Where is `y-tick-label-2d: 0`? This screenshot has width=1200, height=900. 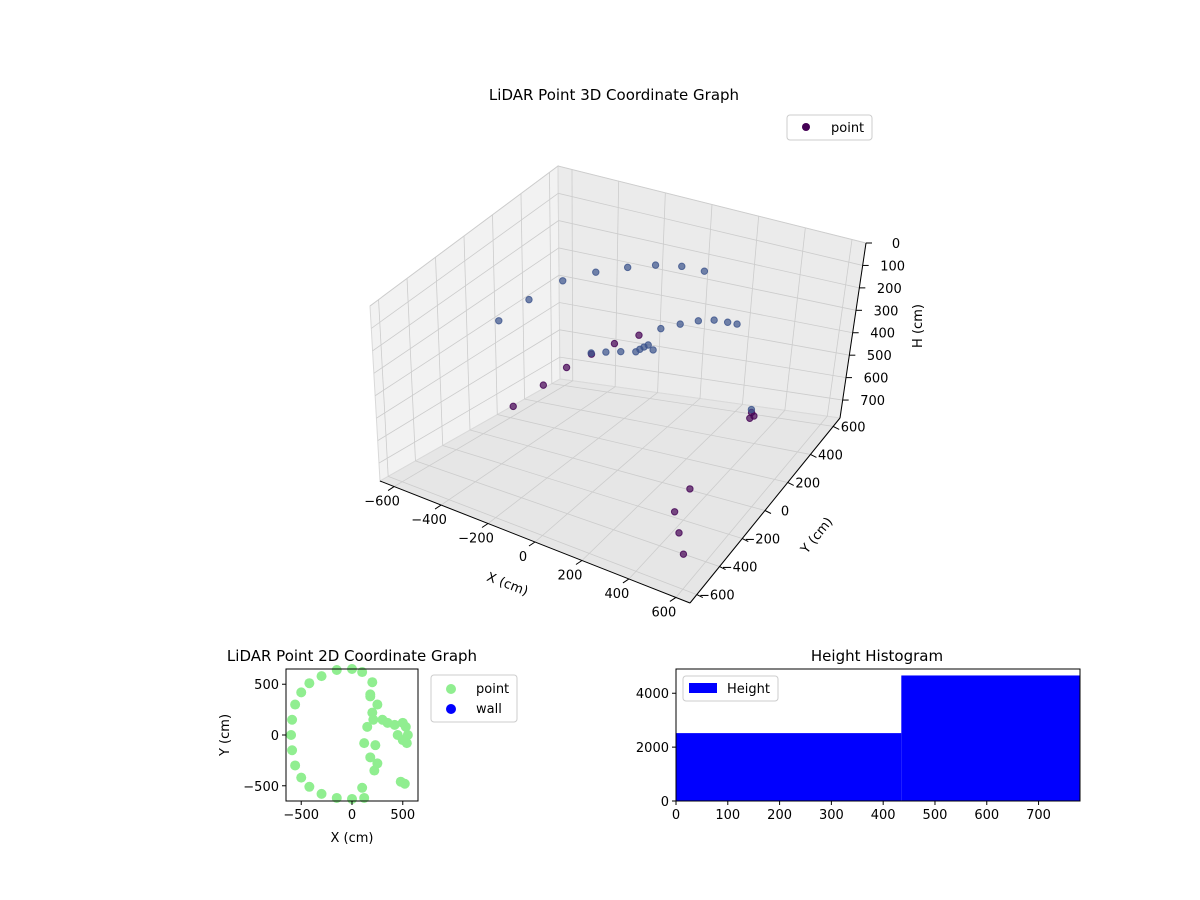
y-tick-label-2d: 0 is located at coordinates (275, 736).